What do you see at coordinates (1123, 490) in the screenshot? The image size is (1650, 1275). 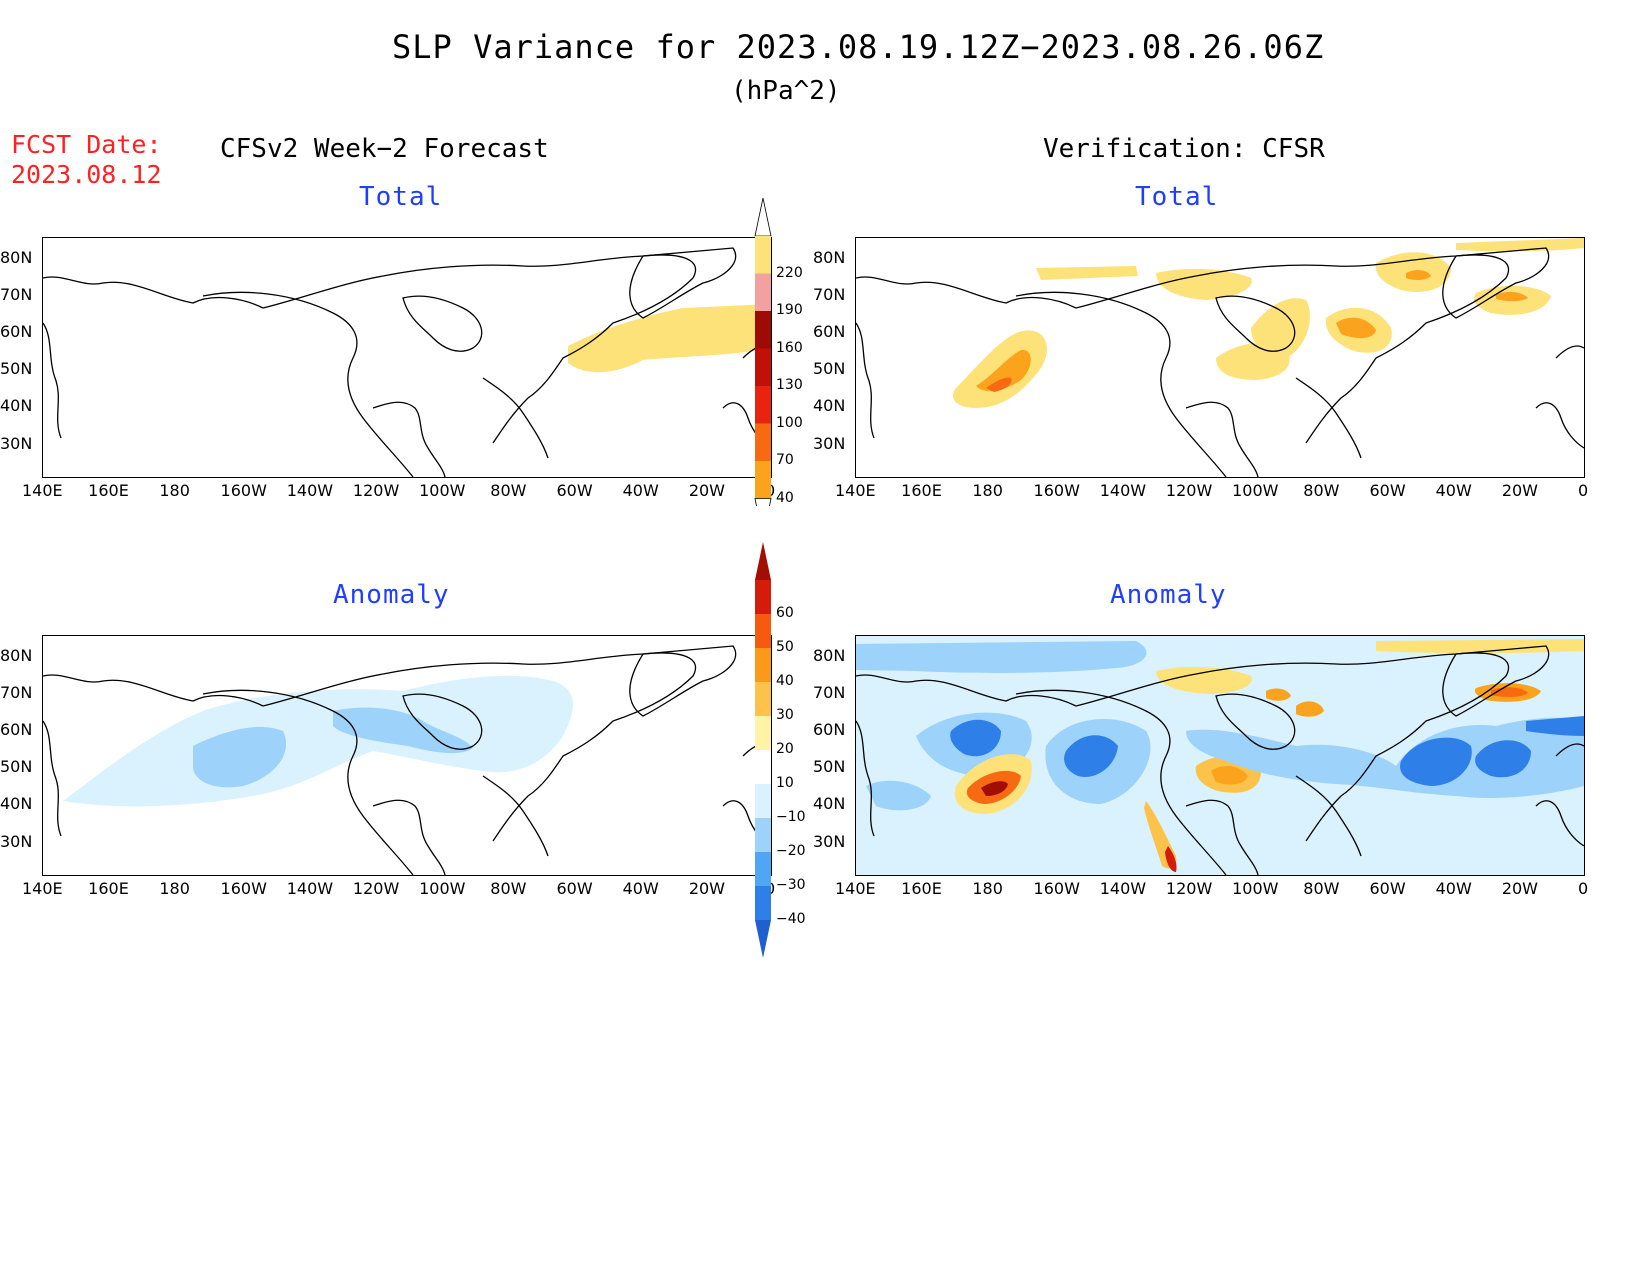 I see `lon-tick-label: 140W` at bounding box center [1123, 490].